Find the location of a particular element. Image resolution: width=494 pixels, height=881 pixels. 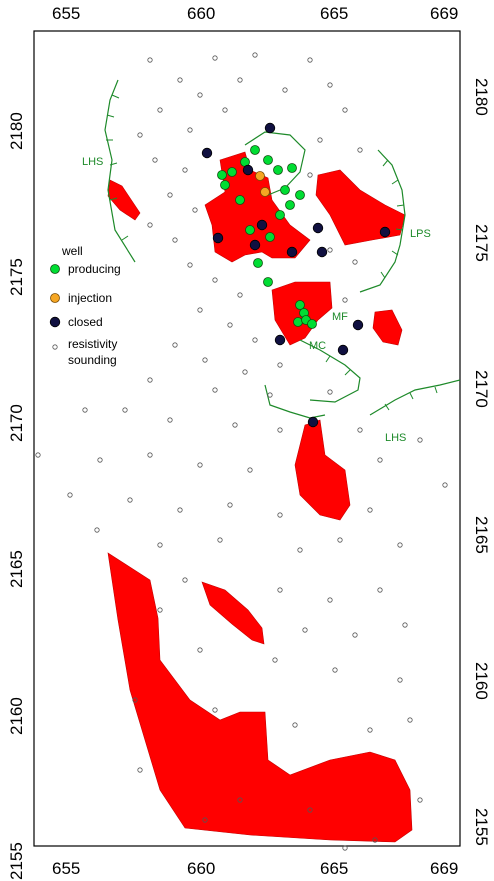

y-tick-left-2180: 2180 is located at coordinates (16, 131).